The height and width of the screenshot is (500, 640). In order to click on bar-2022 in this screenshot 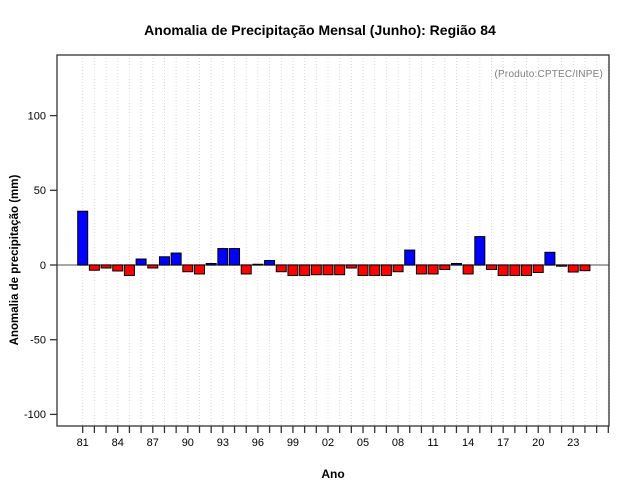, I will do `click(562, 265)`.